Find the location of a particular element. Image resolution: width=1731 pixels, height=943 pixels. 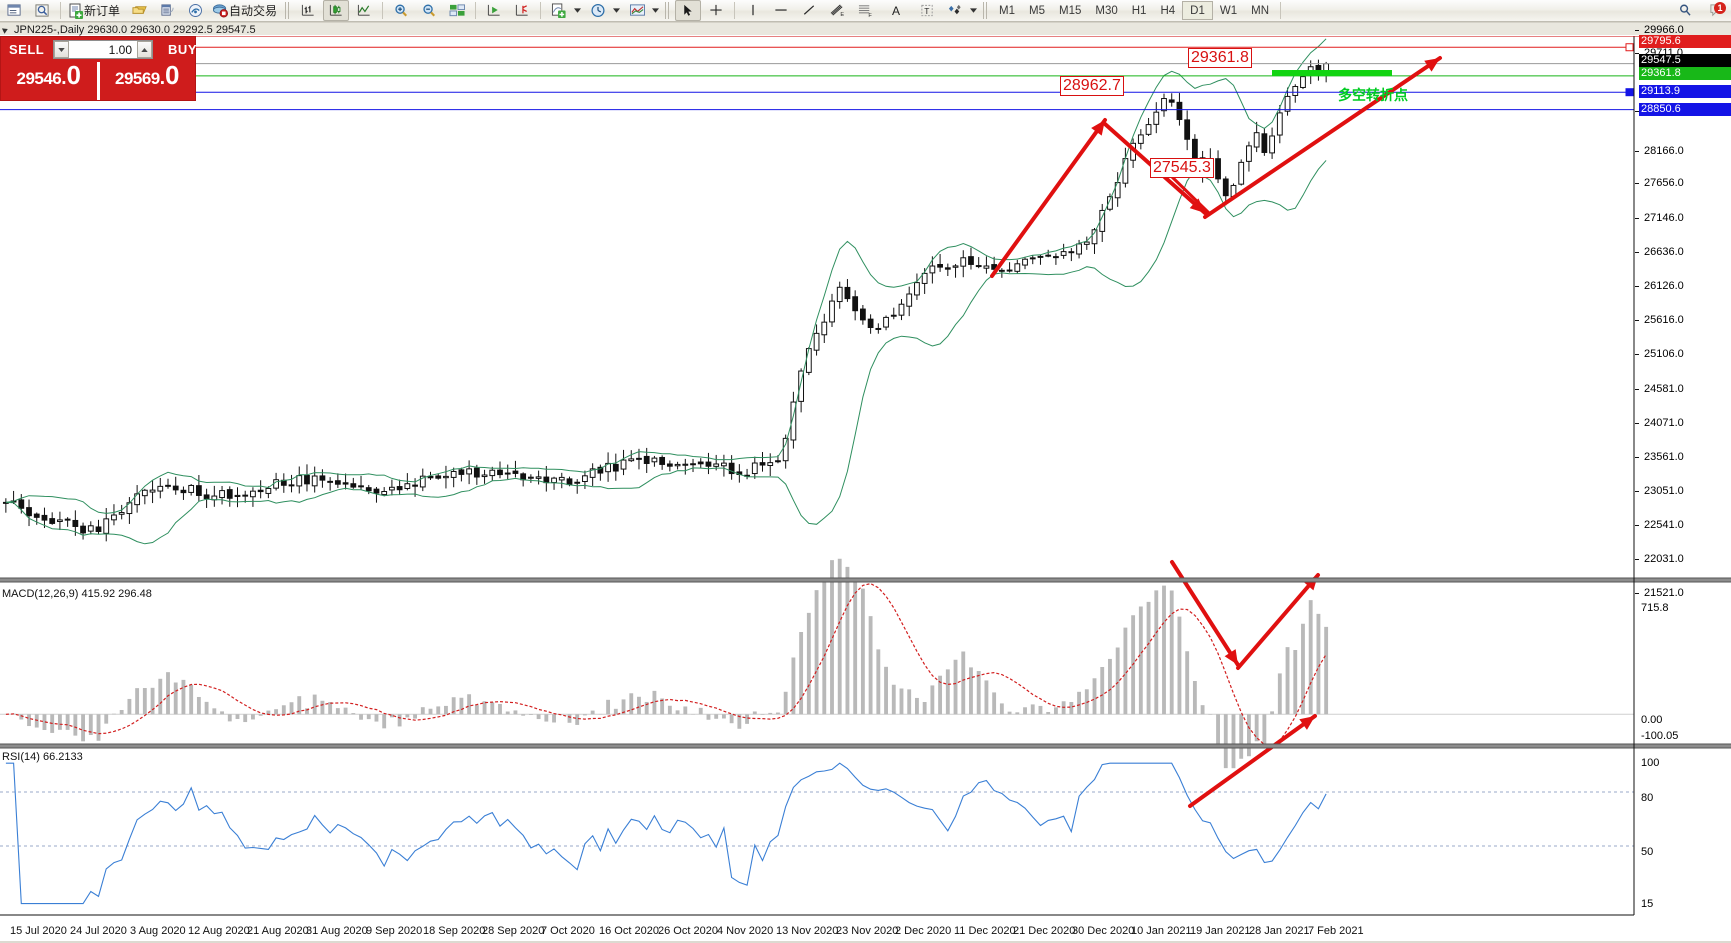

timeframe-m15: M15 is located at coordinates (1070, 10).